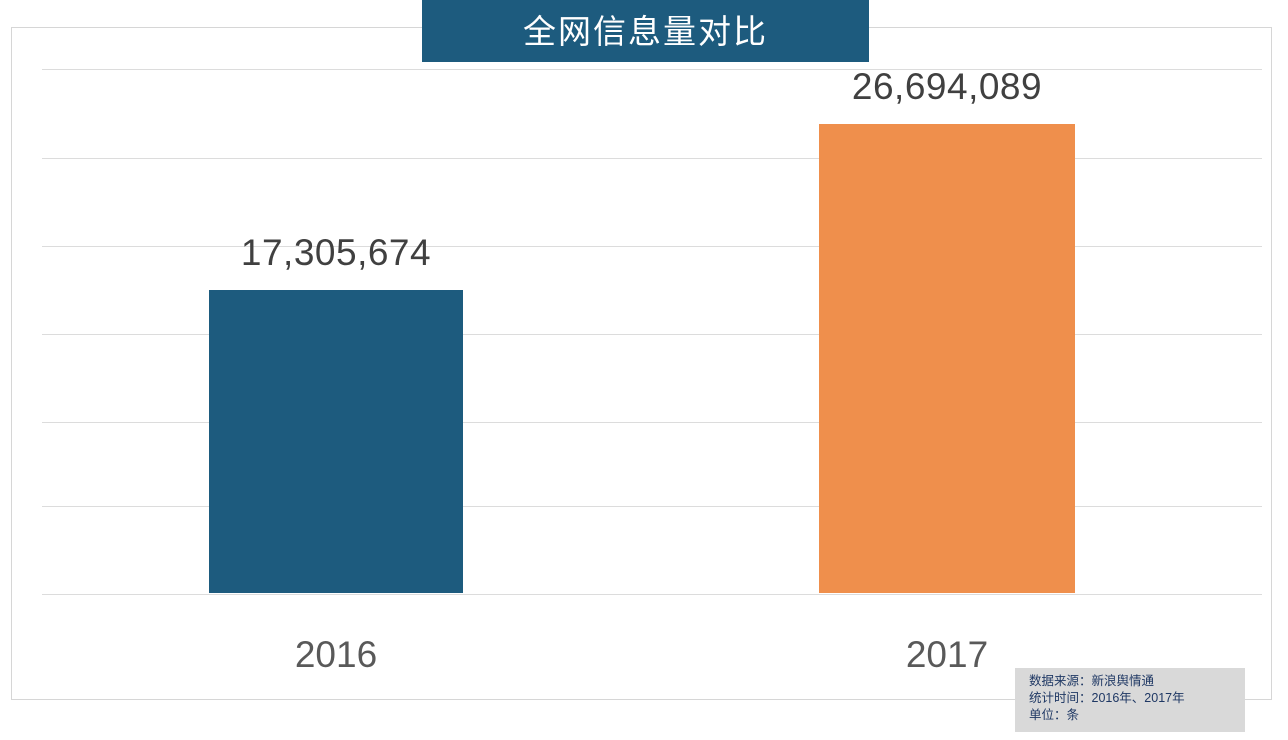 This screenshot has width=1288, height=740. What do you see at coordinates (1054, 715) in the screenshot?
I see `source-note-line-unit: 单位：条` at bounding box center [1054, 715].